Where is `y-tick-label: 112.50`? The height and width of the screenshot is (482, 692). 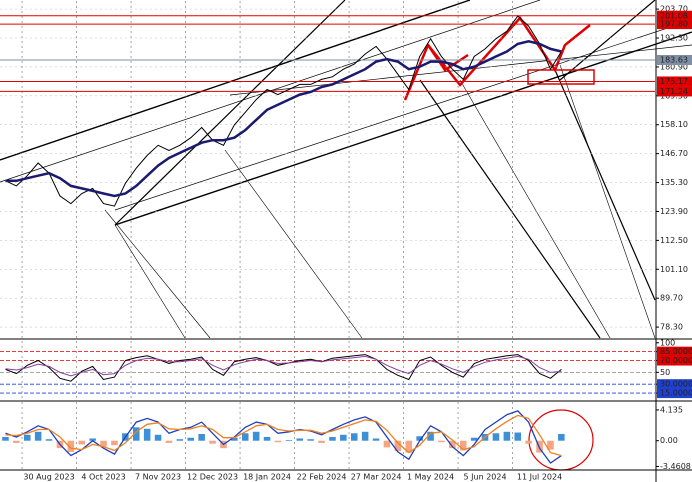 y-tick-label: 112.50 is located at coordinates (674, 240).